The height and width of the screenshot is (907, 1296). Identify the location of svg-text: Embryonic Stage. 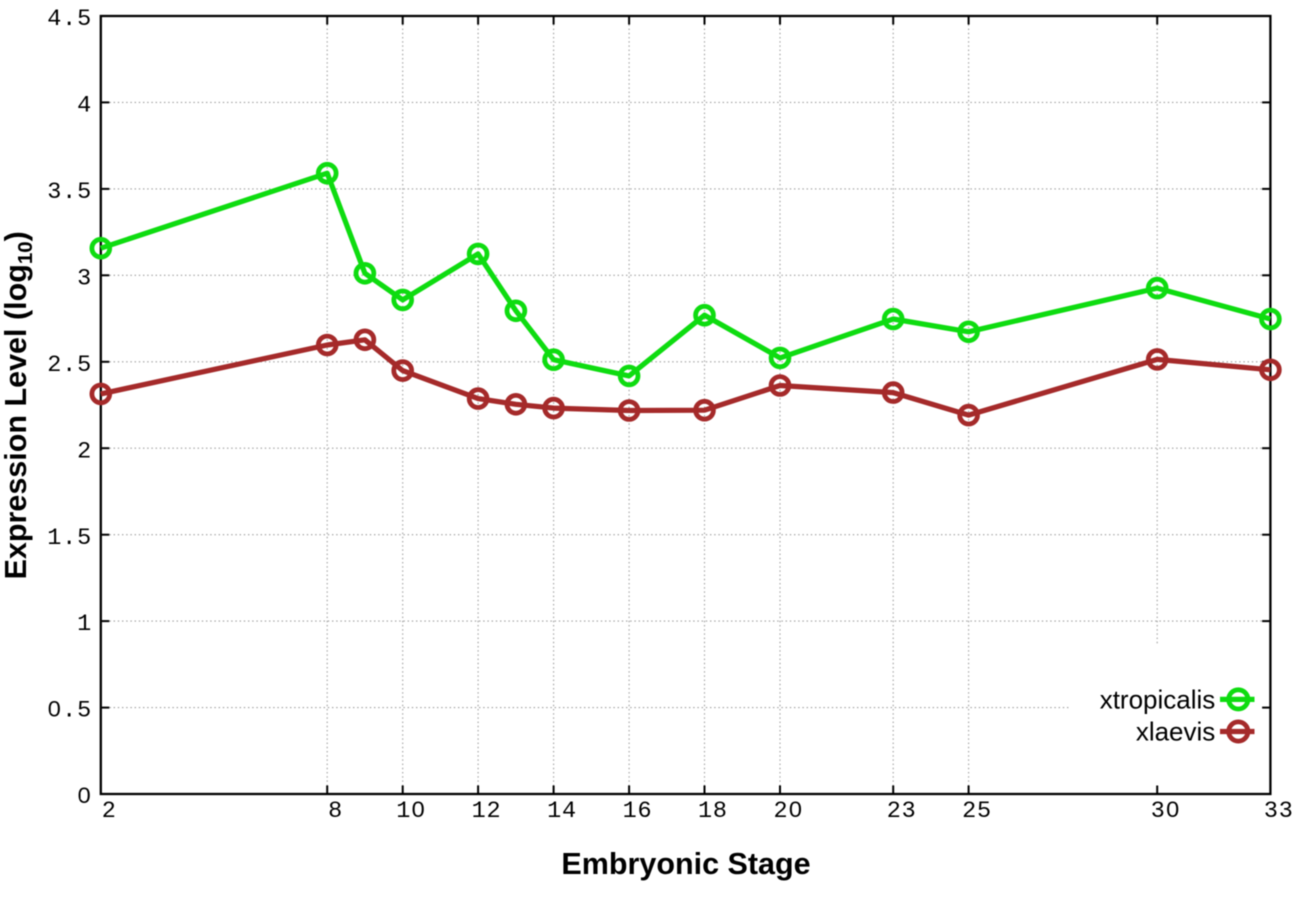
(685, 864).